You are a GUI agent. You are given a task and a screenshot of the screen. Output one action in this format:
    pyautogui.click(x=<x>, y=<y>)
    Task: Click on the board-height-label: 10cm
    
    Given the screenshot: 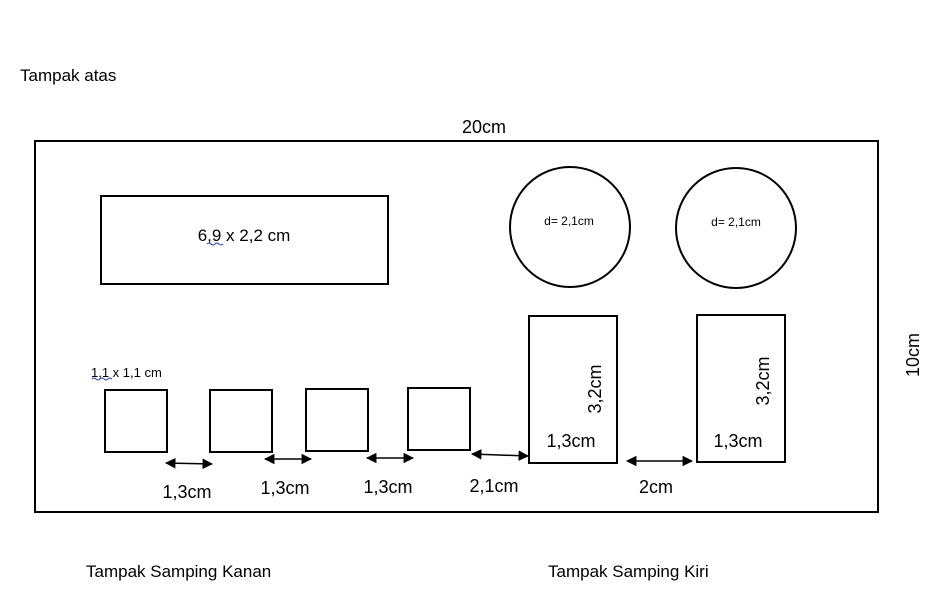 What is the action you would take?
    pyautogui.click(x=913, y=355)
    